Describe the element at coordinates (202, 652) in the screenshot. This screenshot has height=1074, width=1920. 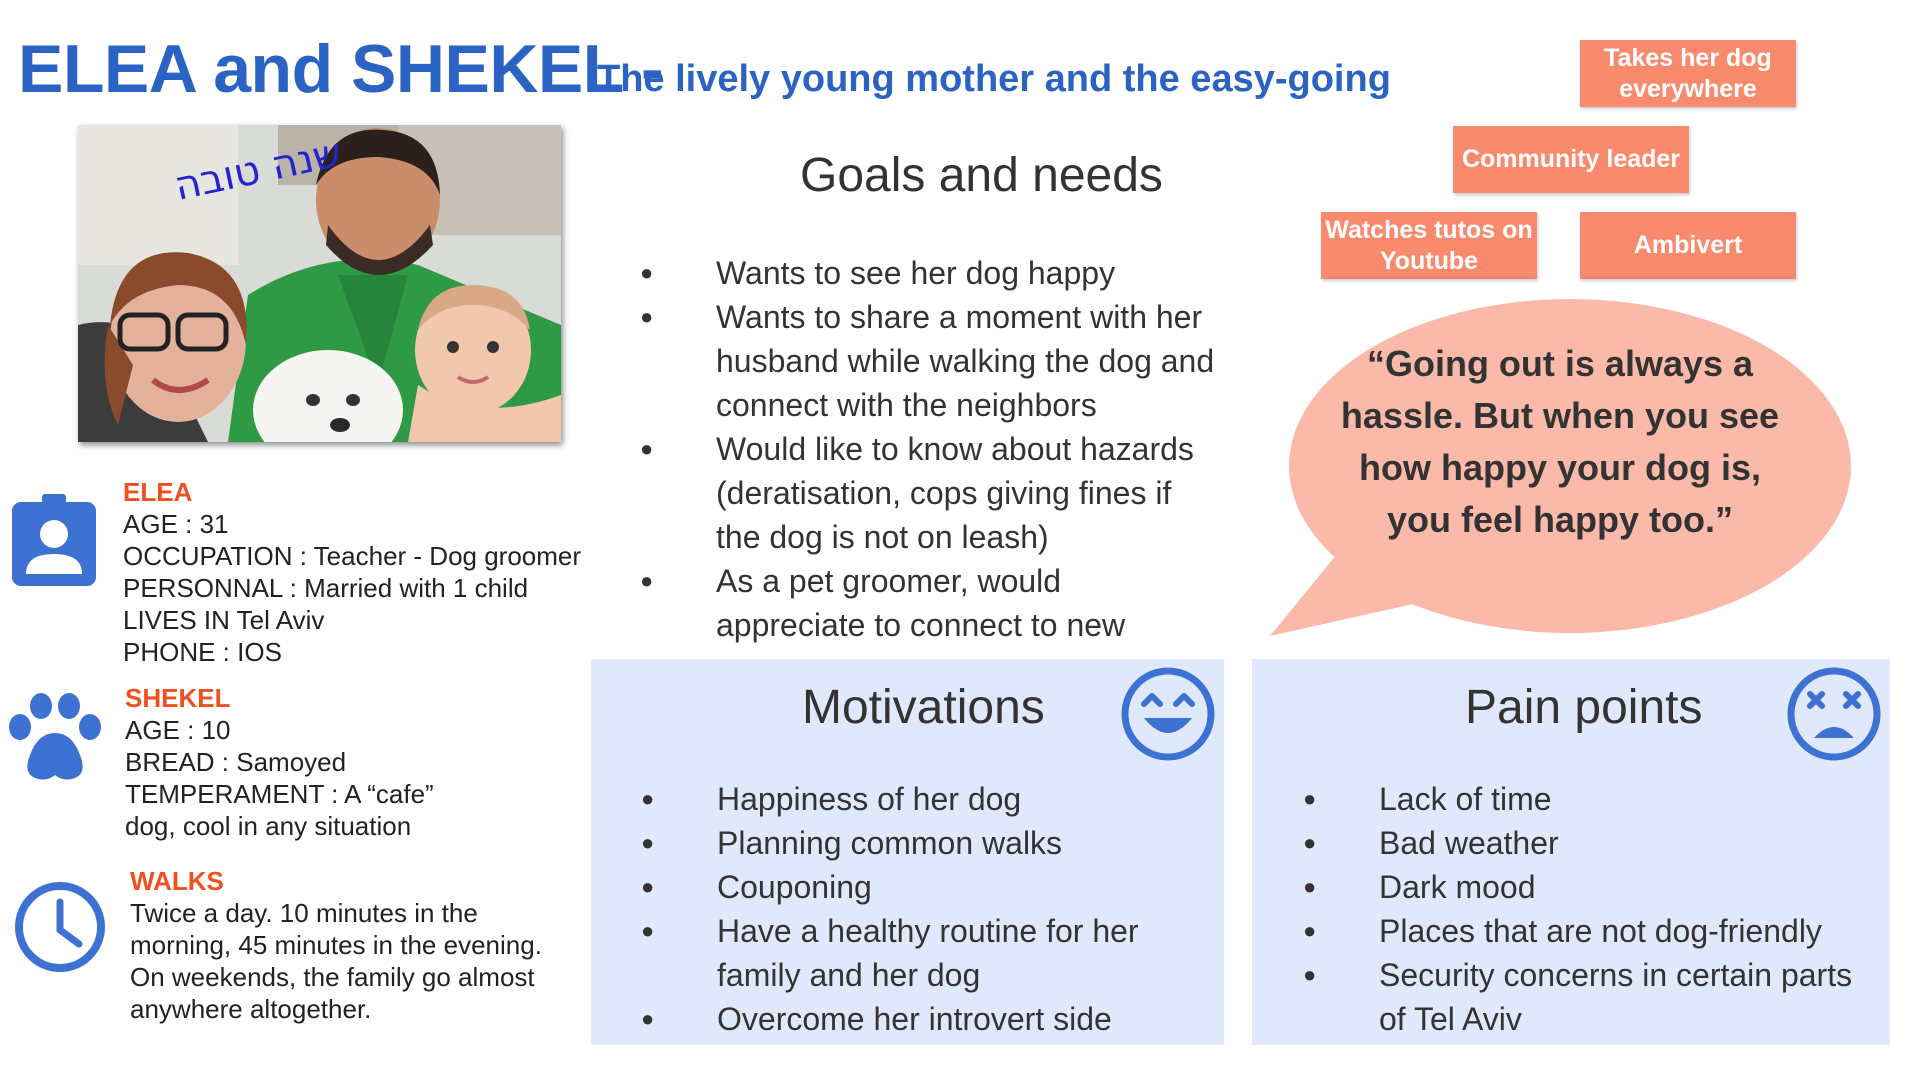
I see `elea-phone: PHONE : IOS` at that location.